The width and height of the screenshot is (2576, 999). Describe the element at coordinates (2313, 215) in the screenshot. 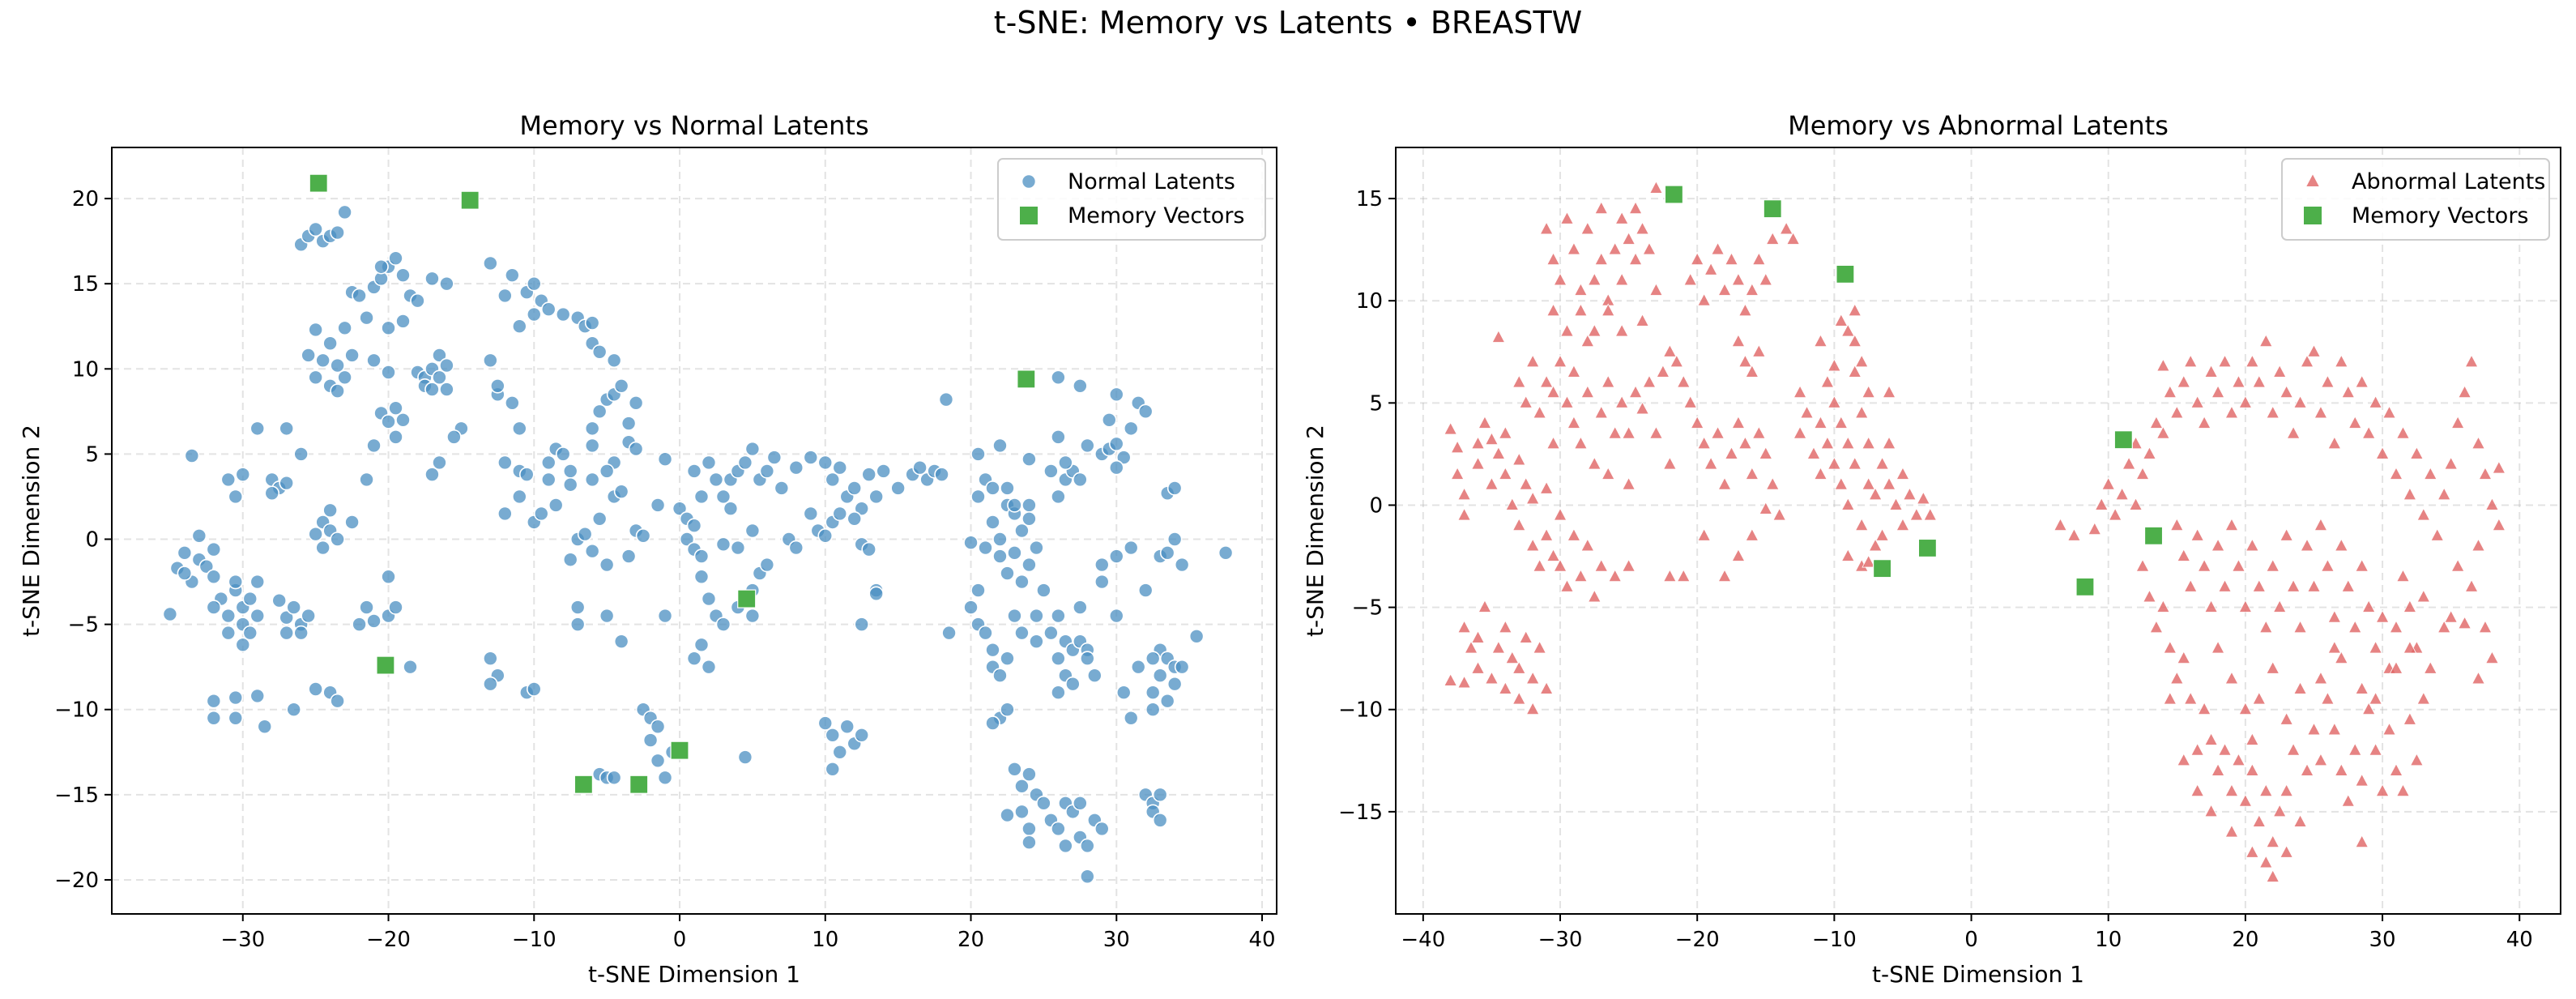

I see `legend-marker` at that location.